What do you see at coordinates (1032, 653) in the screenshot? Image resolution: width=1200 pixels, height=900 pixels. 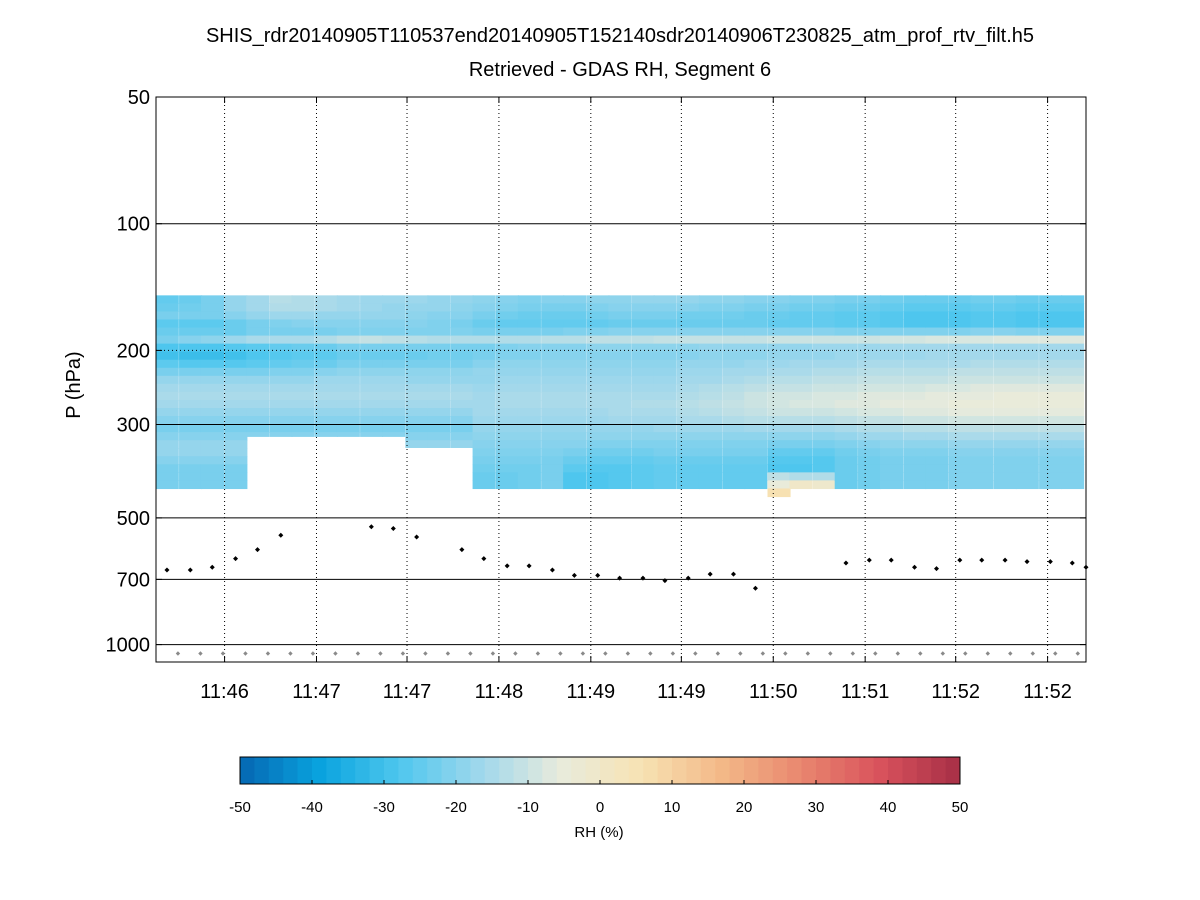 I see `bottom-marker` at bounding box center [1032, 653].